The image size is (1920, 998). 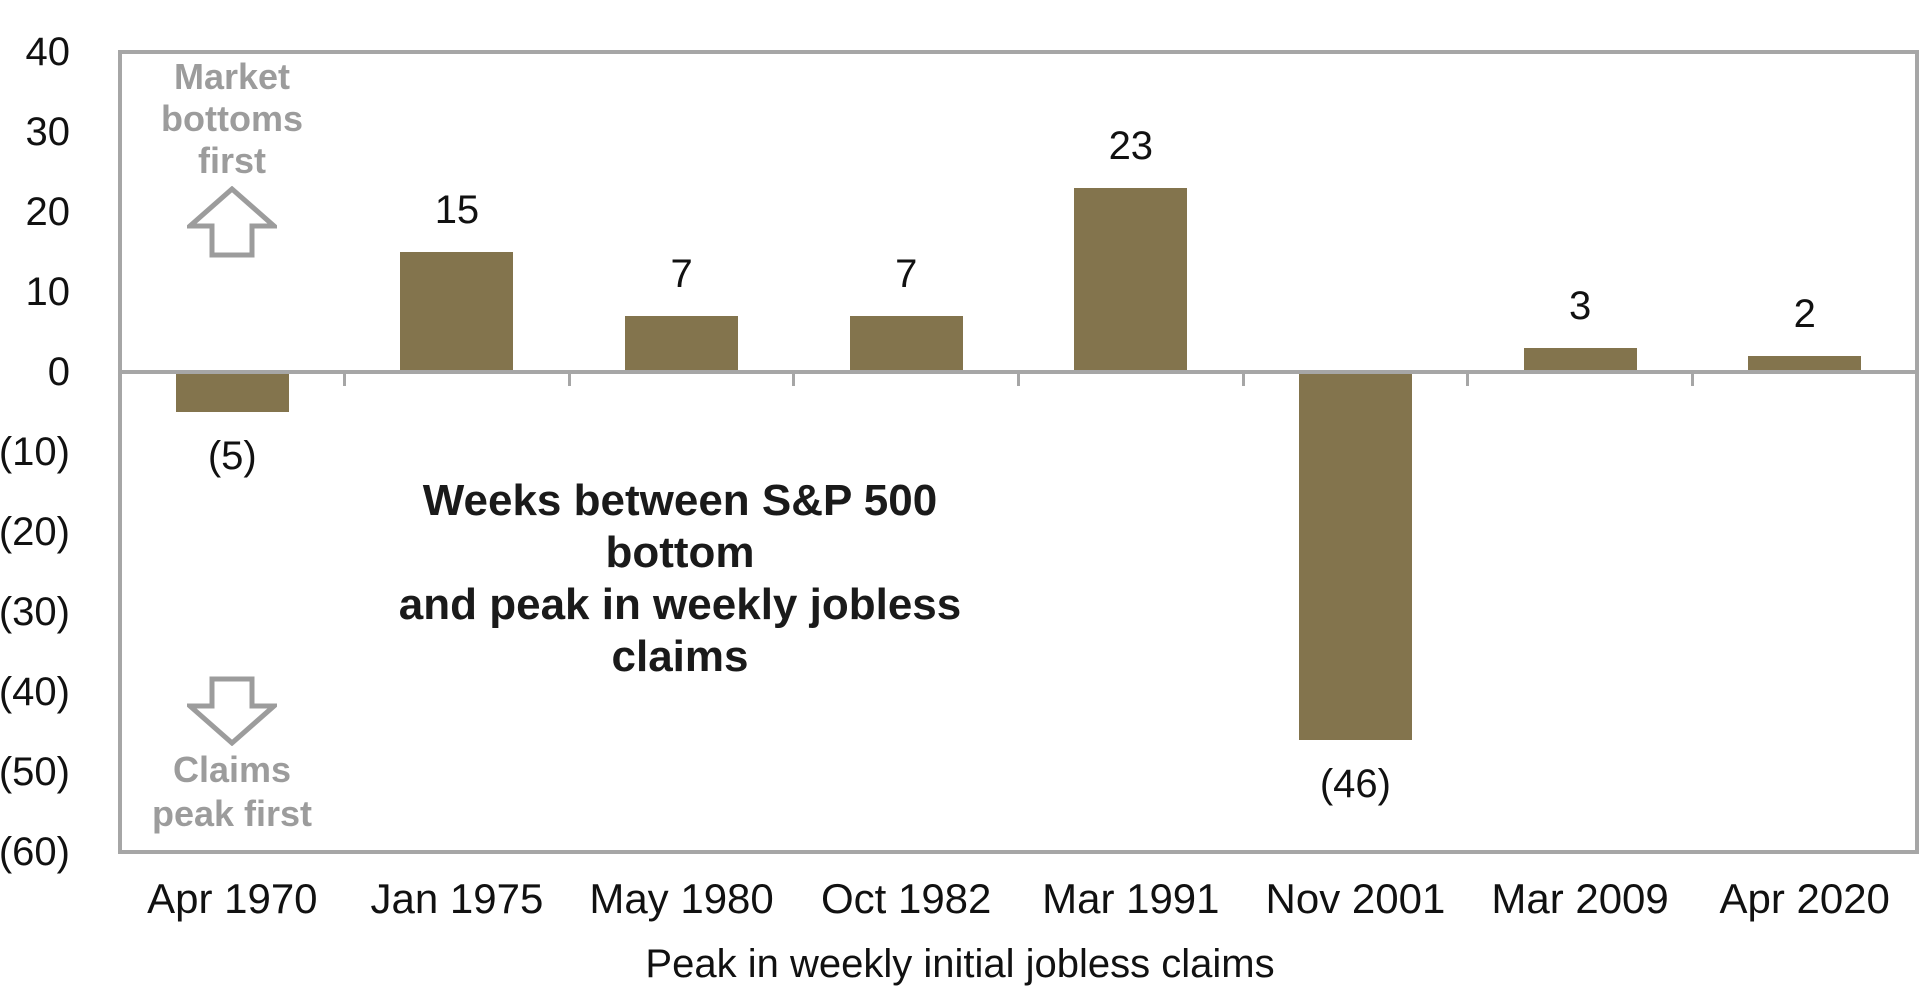 I want to click on x-axis-label: Jan 1975, so click(x=457, y=898).